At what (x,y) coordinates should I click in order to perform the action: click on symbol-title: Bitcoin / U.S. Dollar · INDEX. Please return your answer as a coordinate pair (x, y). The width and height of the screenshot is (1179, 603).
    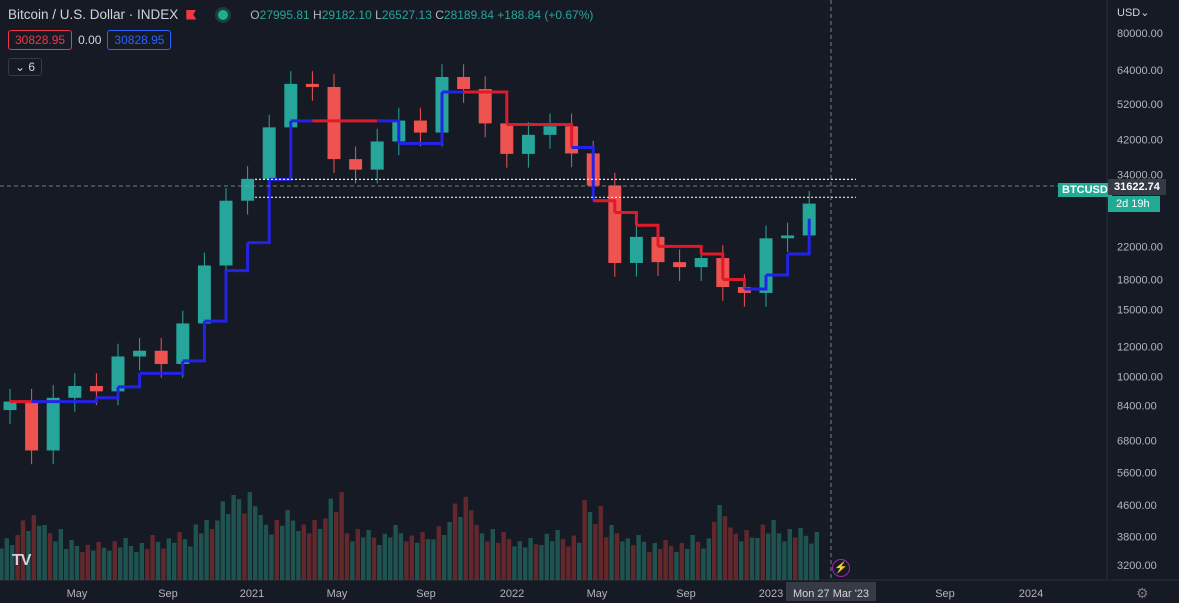
    Looking at the image, I should click on (93, 14).